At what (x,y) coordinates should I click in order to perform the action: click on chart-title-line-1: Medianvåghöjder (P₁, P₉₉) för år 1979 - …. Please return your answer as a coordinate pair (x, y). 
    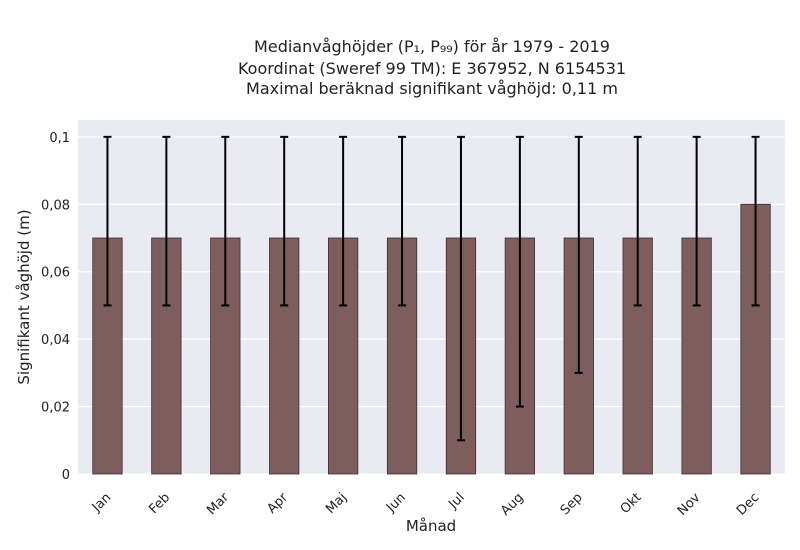
    Looking at the image, I should click on (432, 46).